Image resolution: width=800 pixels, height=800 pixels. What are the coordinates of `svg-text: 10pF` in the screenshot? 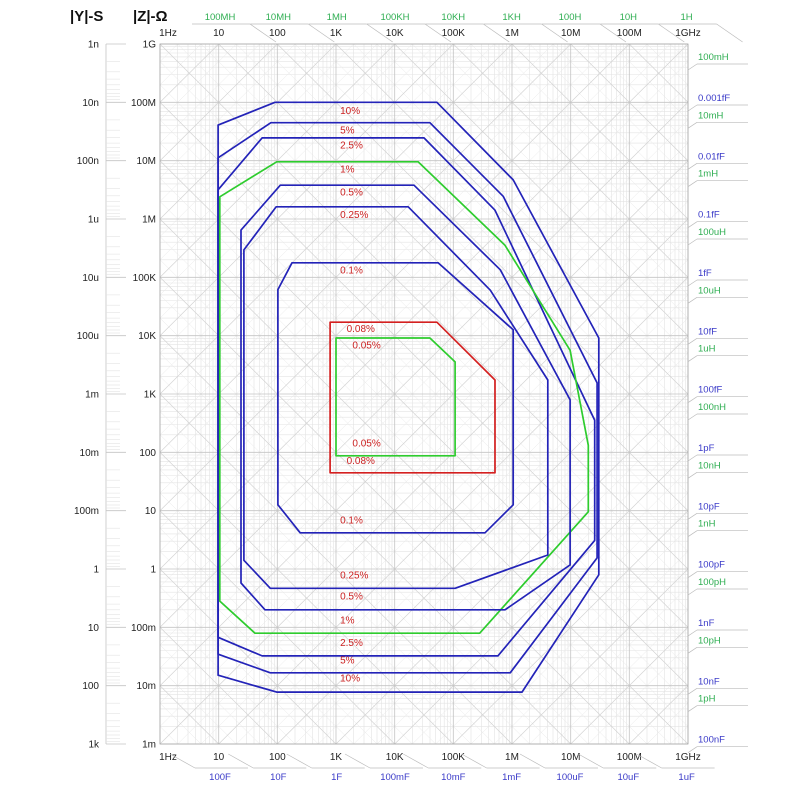 It's located at (709, 506).